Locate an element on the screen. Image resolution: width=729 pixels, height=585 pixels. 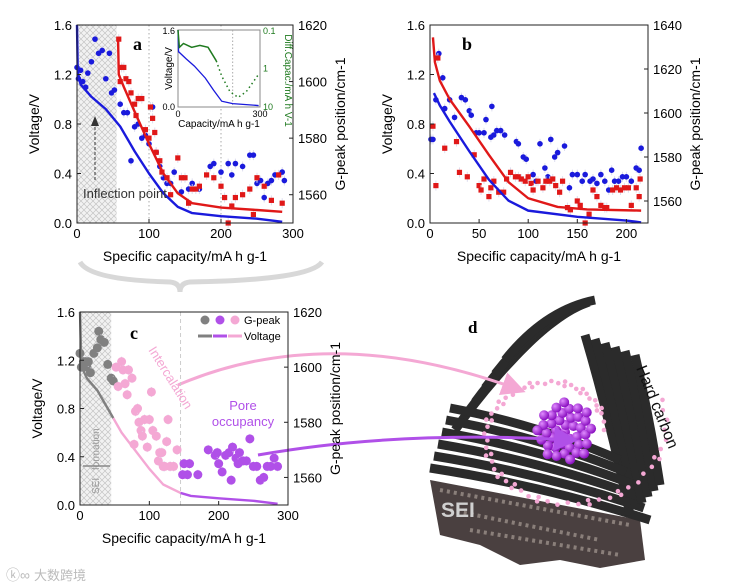
arrow-head-icon is located at coordinates (95, 121).